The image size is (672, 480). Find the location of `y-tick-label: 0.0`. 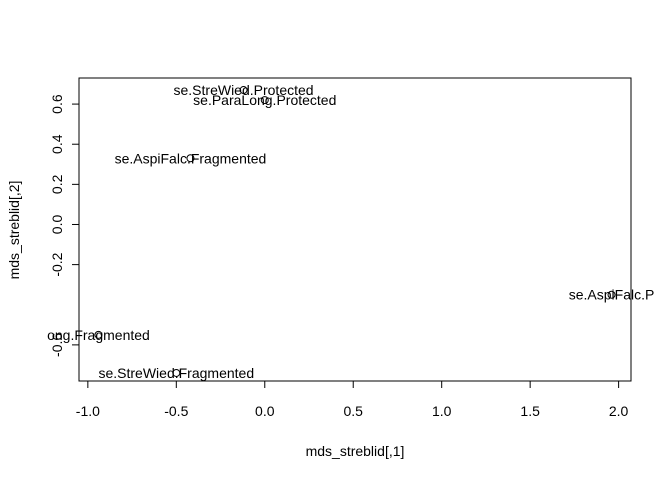

y-tick-label: 0.0 is located at coordinates (57, 225).